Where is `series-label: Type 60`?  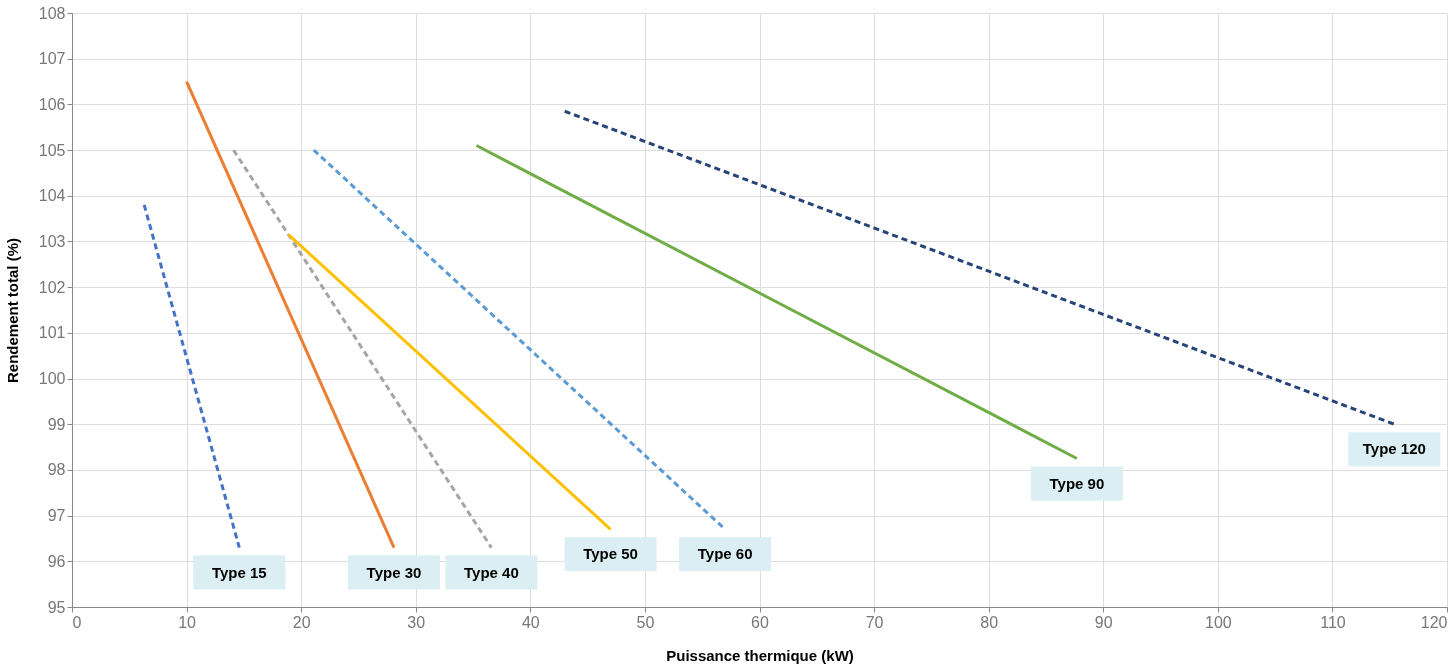
series-label: Type 60 is located at coordinates (725, 554).